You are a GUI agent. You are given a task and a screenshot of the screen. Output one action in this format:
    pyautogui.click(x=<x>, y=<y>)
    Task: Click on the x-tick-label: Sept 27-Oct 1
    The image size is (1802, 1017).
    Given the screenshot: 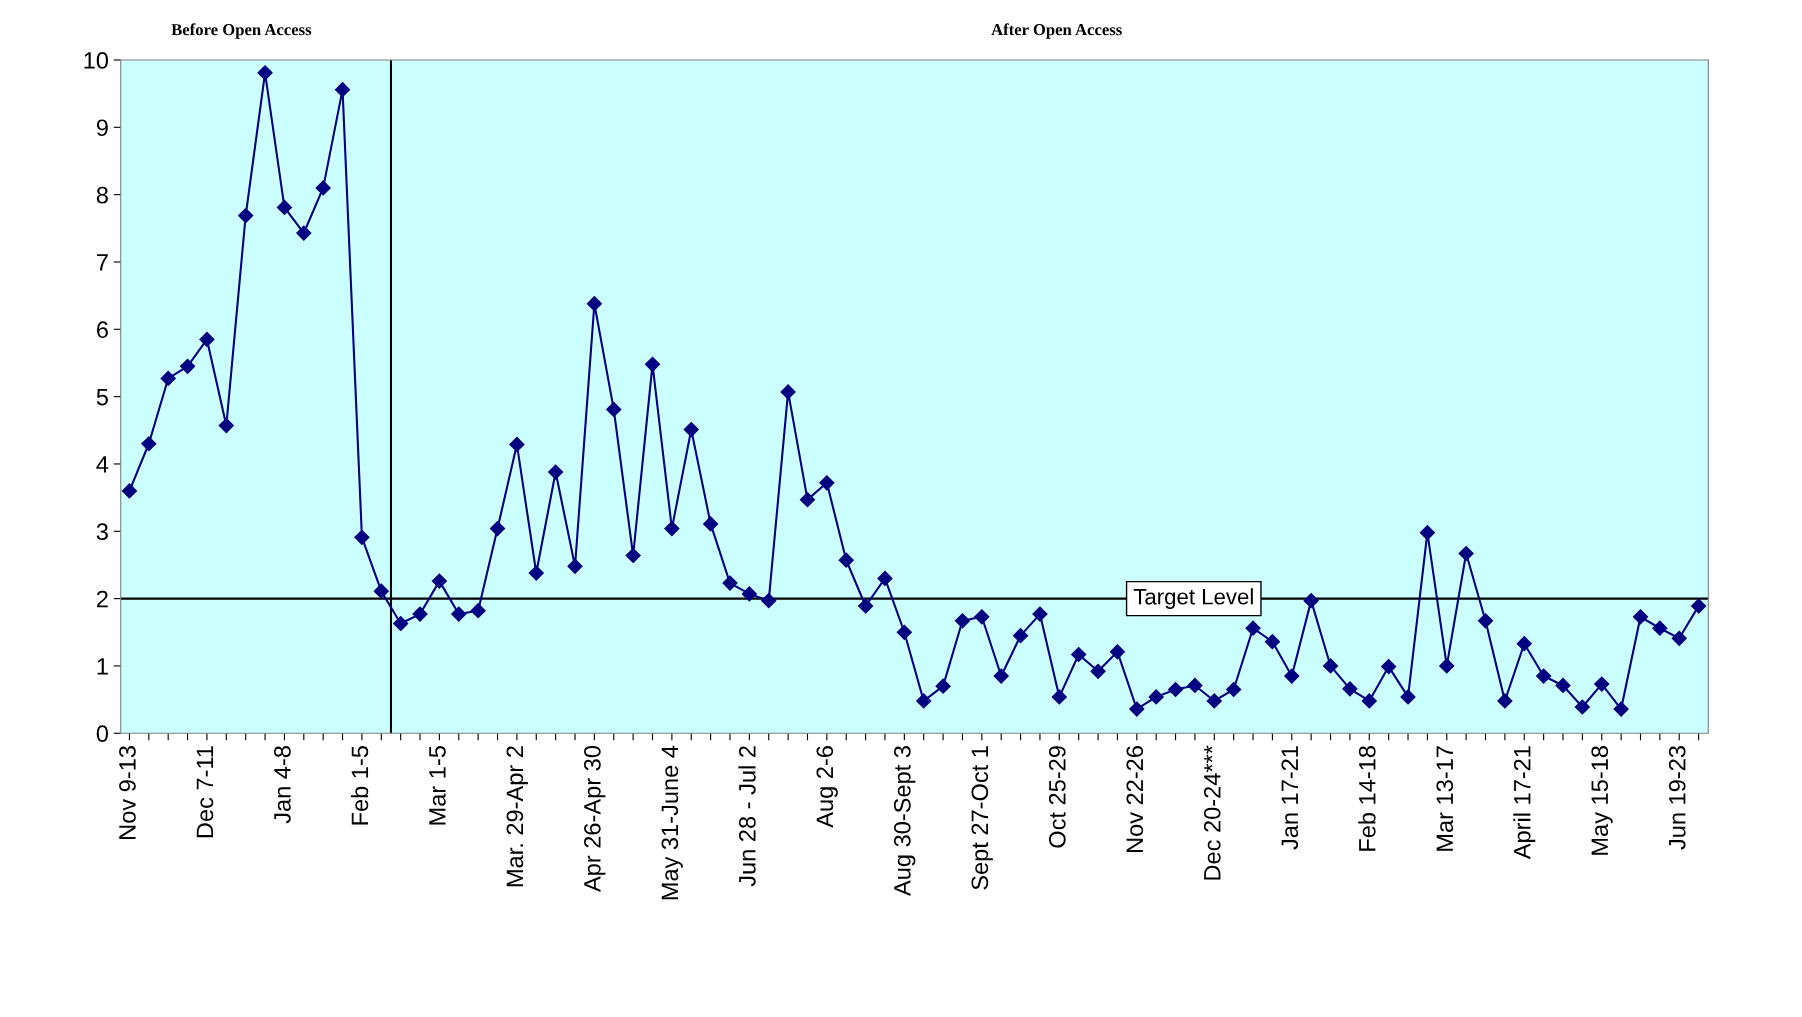 What is the action you would take?
    pyautogui.click(x=982, y=818)
    